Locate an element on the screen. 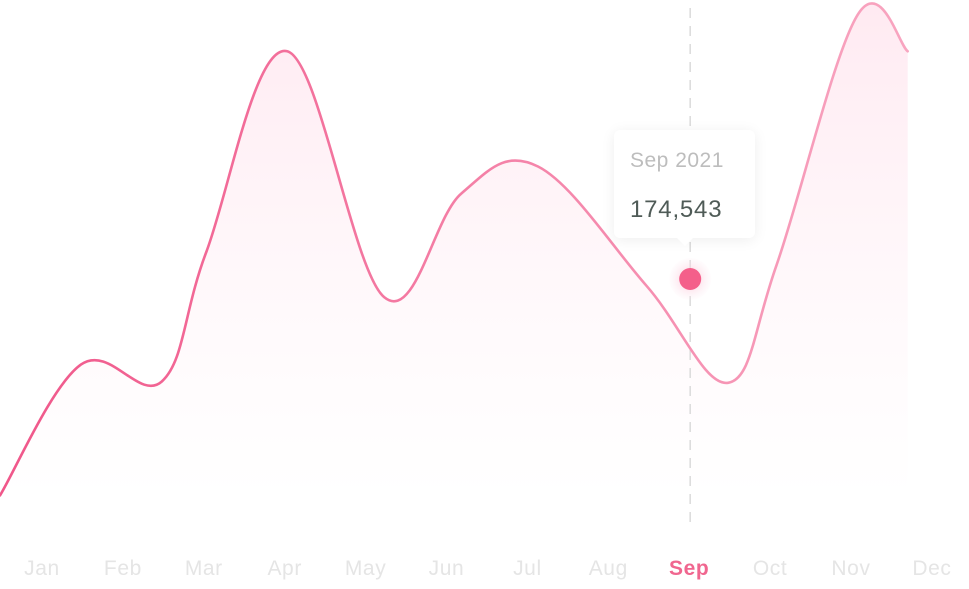 This screenshot has height=589, width=969. x-tick-label-aug: Aug is located at coordinates (608, 568).